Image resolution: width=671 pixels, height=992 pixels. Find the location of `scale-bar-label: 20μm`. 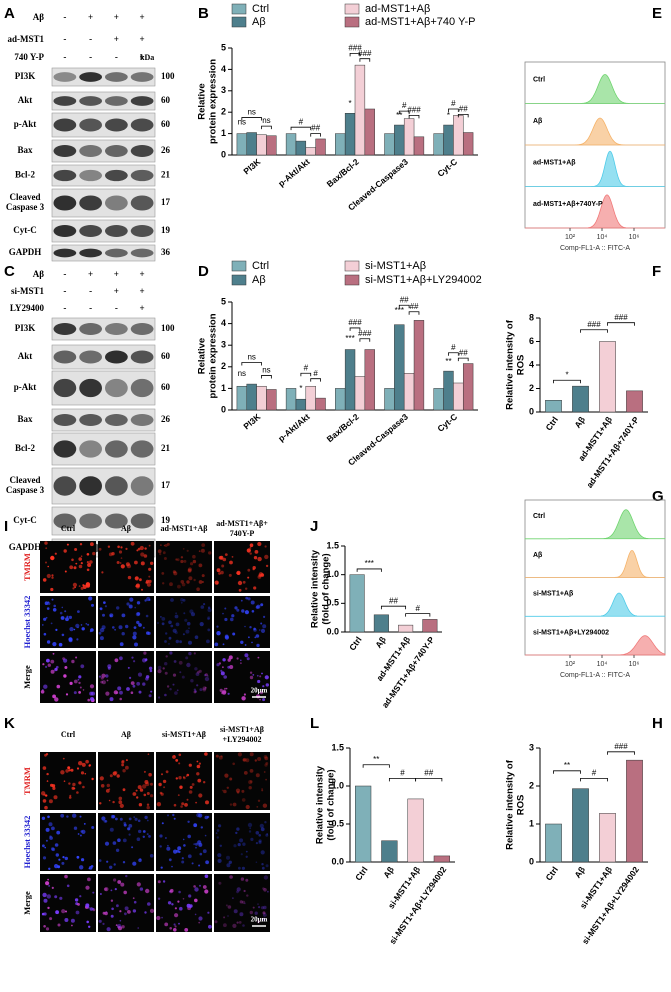

scale-bar-label: 20μm is located at coordinates (259, 920).